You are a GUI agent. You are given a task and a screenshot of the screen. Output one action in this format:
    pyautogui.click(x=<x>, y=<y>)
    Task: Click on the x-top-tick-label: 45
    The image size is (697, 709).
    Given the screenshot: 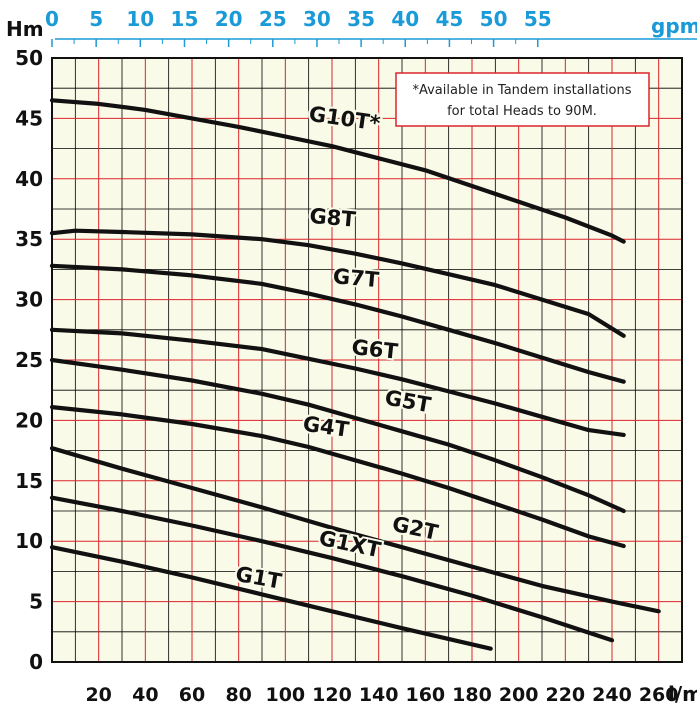 What is the action you would take?
    pyautogui.click(x=450, y=19)
    